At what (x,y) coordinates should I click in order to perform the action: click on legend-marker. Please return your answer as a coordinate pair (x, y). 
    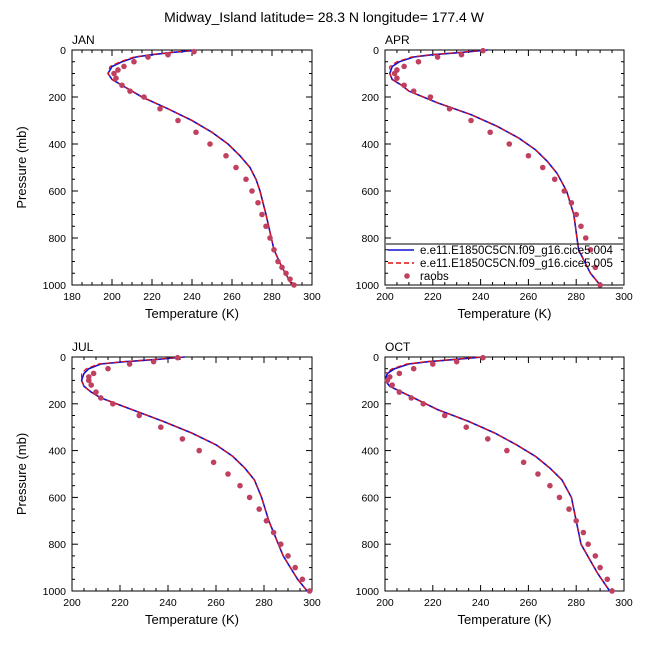
    Looking at the image, I should click on (407, 276).